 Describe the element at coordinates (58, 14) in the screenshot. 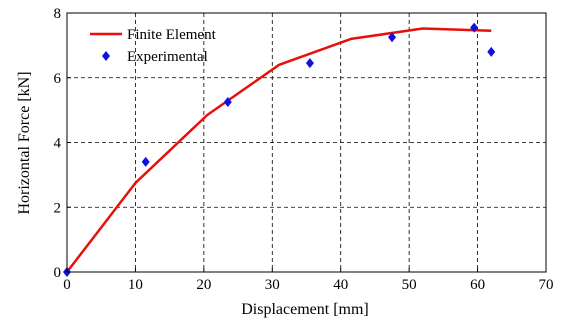

I see `y-tick-label: 8` at that location.